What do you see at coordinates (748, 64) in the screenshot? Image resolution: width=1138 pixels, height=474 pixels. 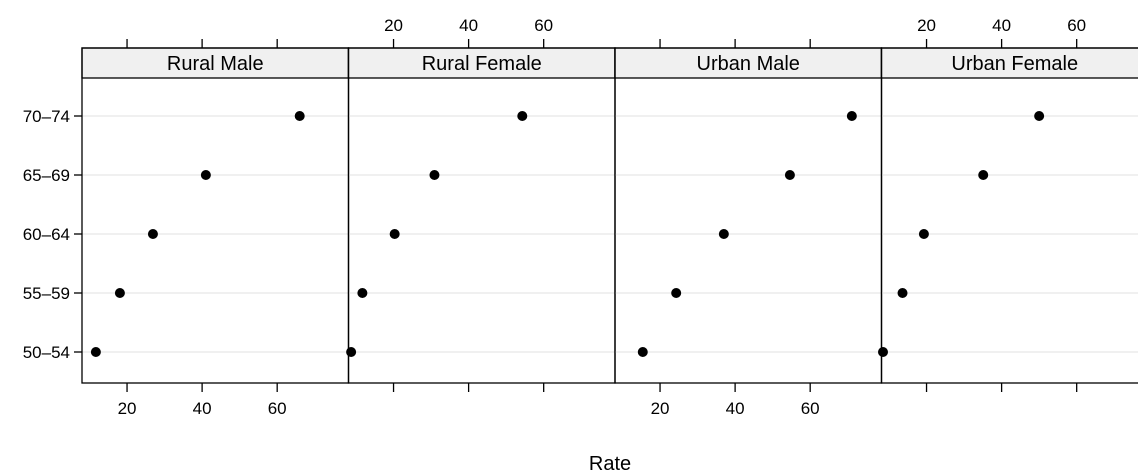 I see `strip-label-urban-male: Urban Male` at bounding box center [748, 64].